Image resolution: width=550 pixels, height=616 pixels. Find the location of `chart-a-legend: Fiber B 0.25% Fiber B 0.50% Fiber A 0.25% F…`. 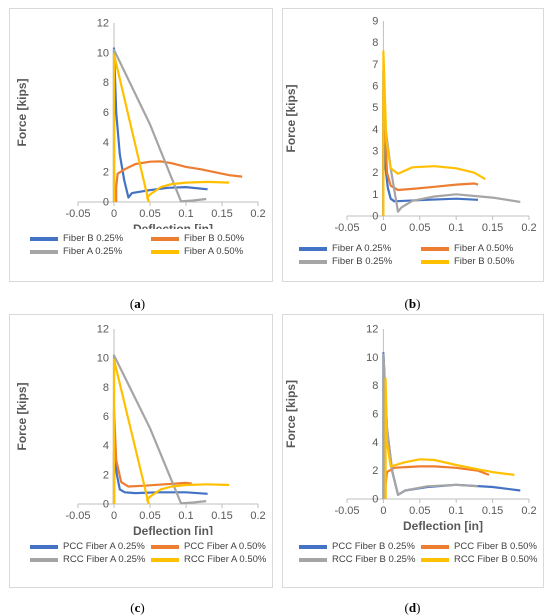

chart-a-legend: Fiber B 0.25% Fiber B 0.50% Fiber A 0.25% F… is located at coordinates (141, 245).